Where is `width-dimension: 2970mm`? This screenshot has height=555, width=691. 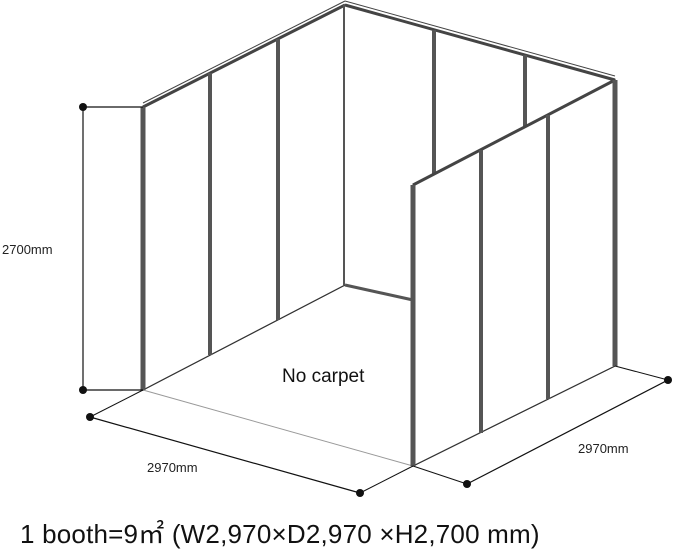
width-dimension: 2970mm is located at coordinates (250, 443).